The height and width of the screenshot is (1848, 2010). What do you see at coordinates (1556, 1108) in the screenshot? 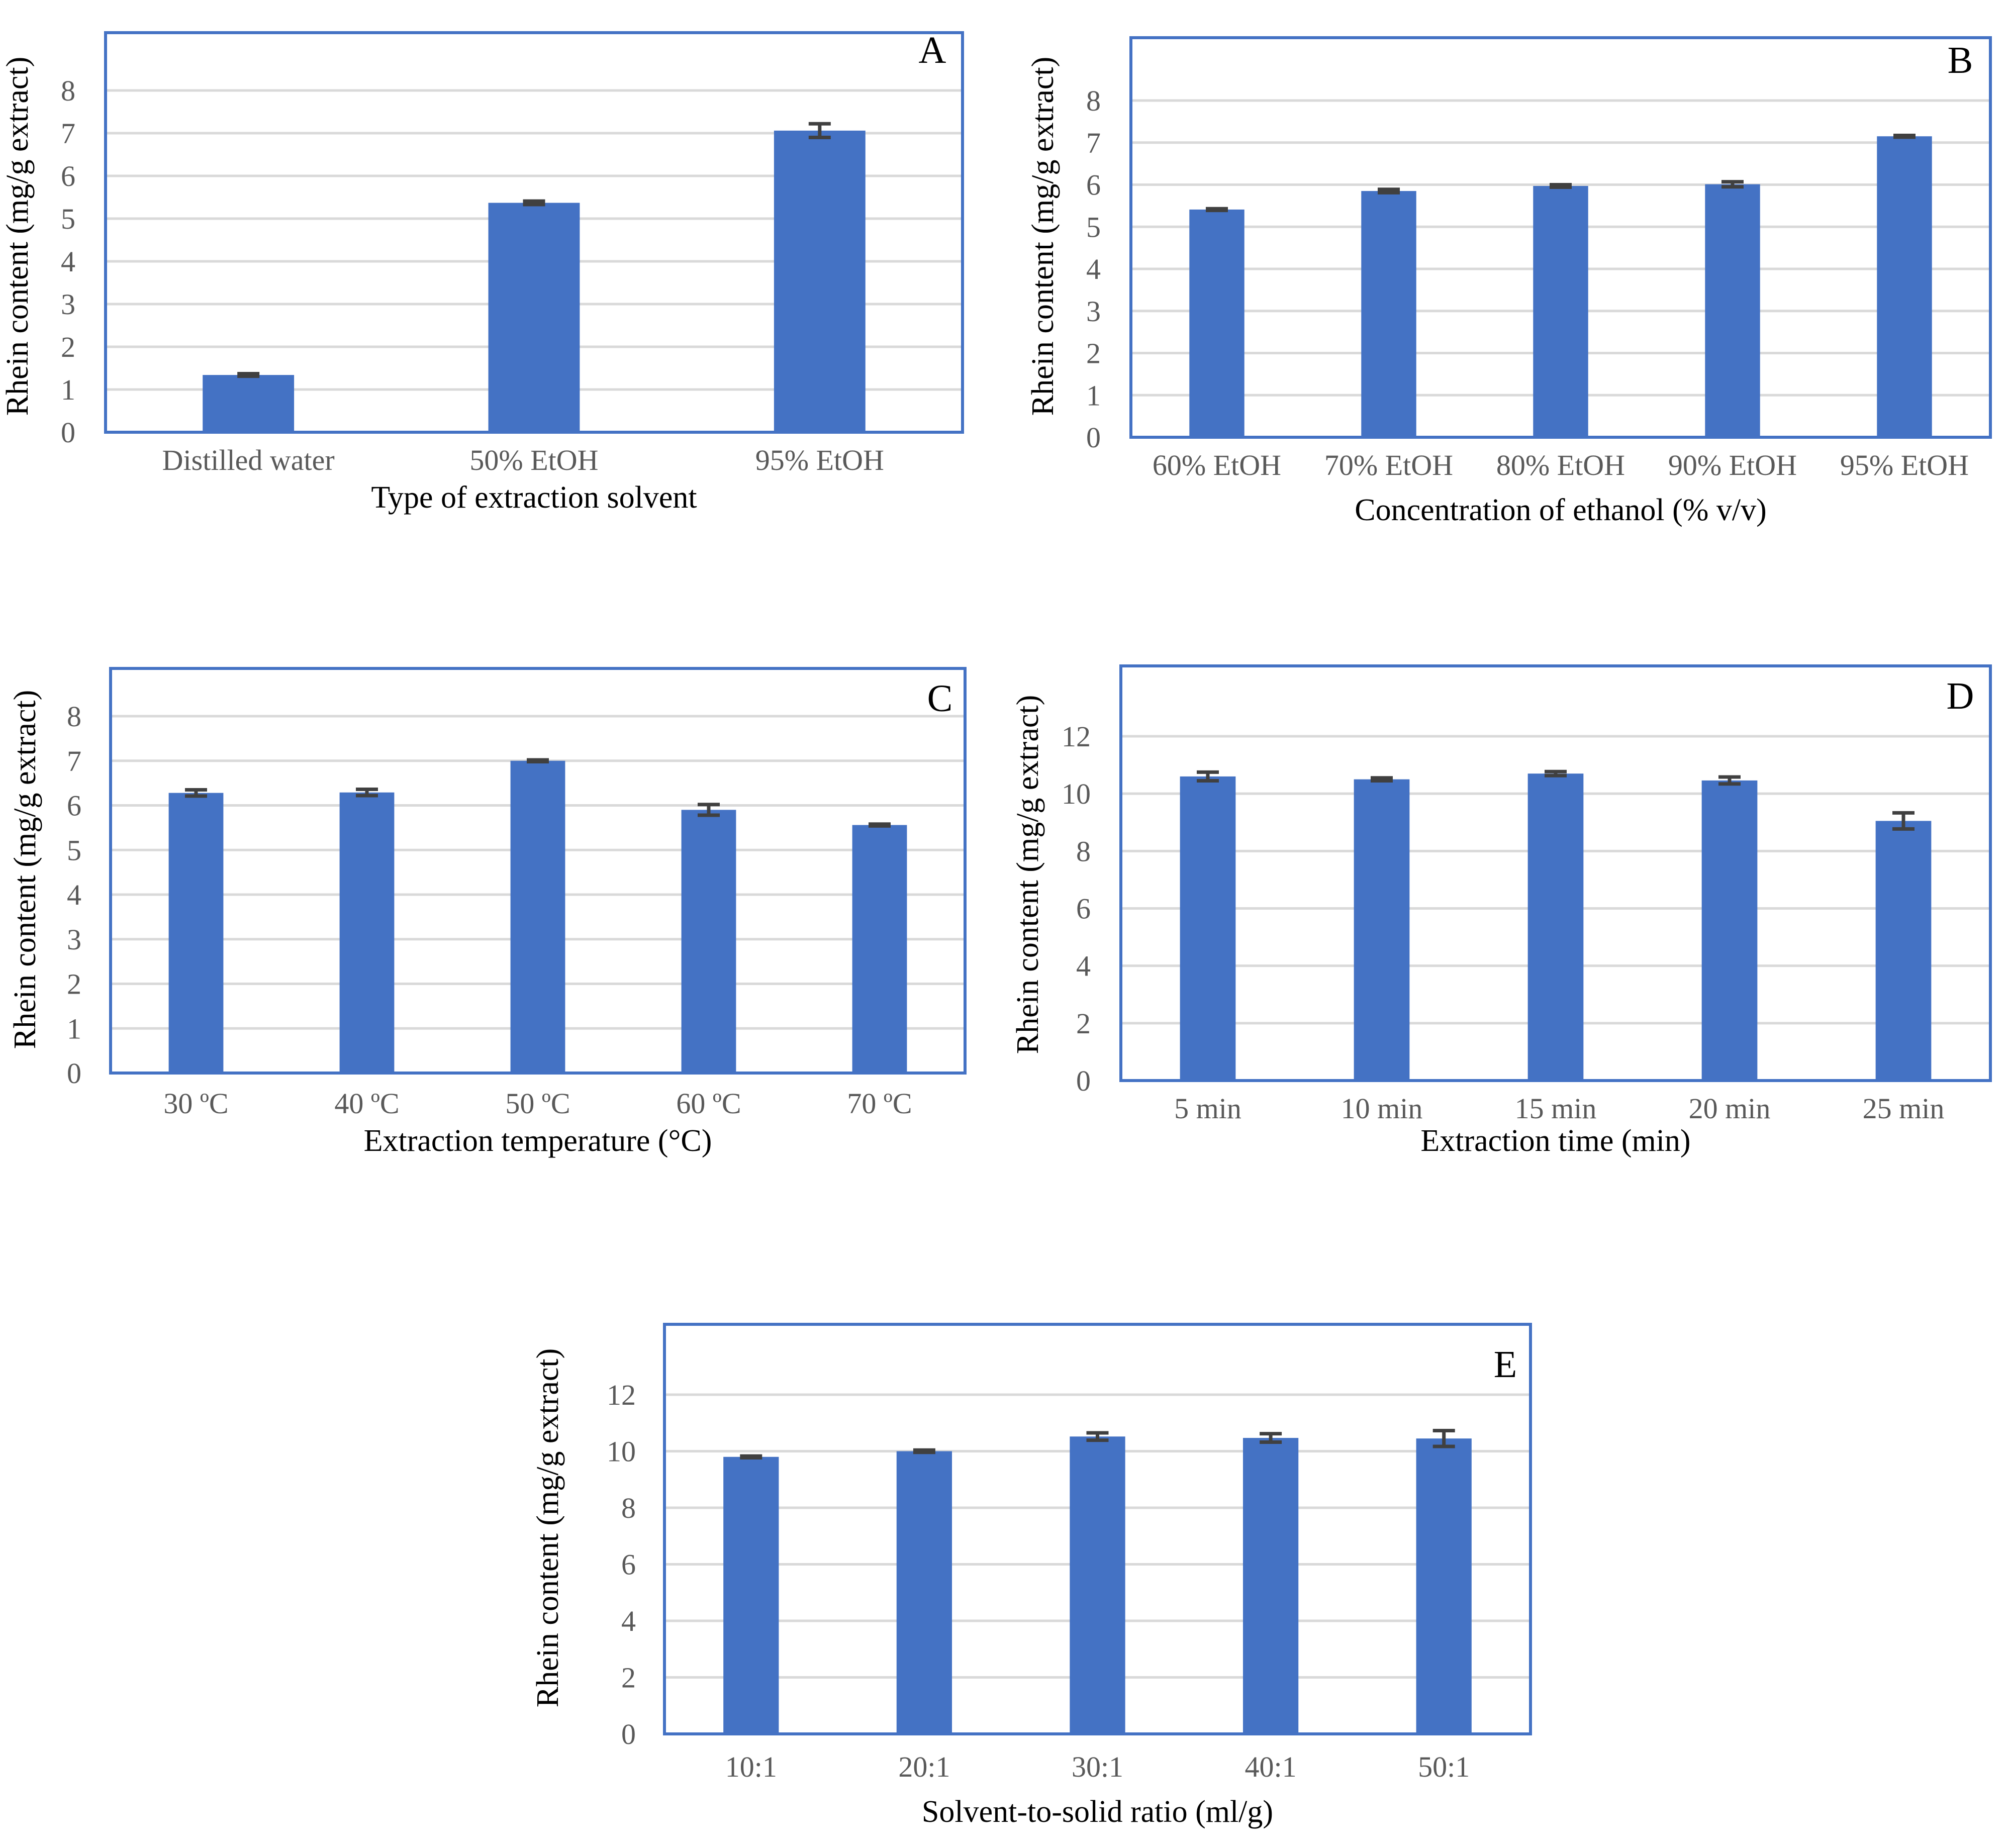
I see `x-tick-label: 15 min` at bounding box center [1556, 1108].